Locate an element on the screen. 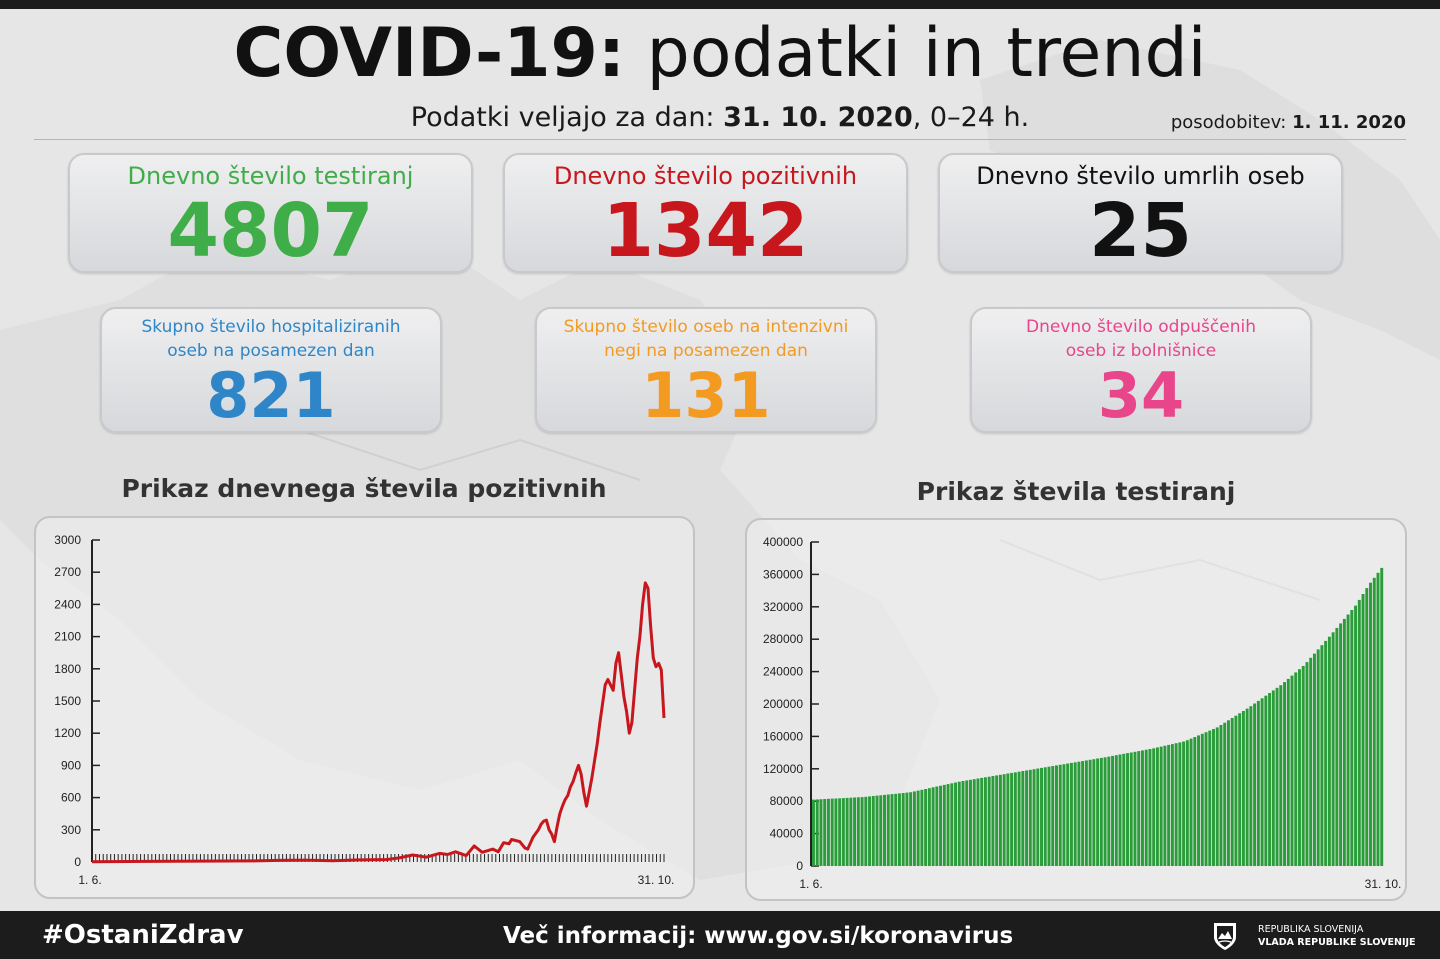  y-tick-label: 280000 is located at coordinates (783, 639).